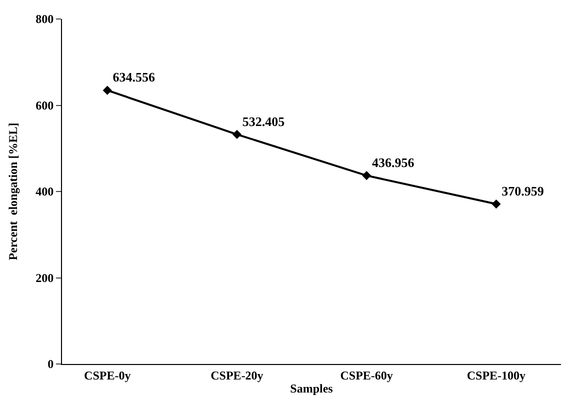 The width and height of the screenshot is (581, 405). What do you see at coordinates (45, 191) in the screenshot?
I see `y-tick-label: 400` at bounding box center [45, 191].